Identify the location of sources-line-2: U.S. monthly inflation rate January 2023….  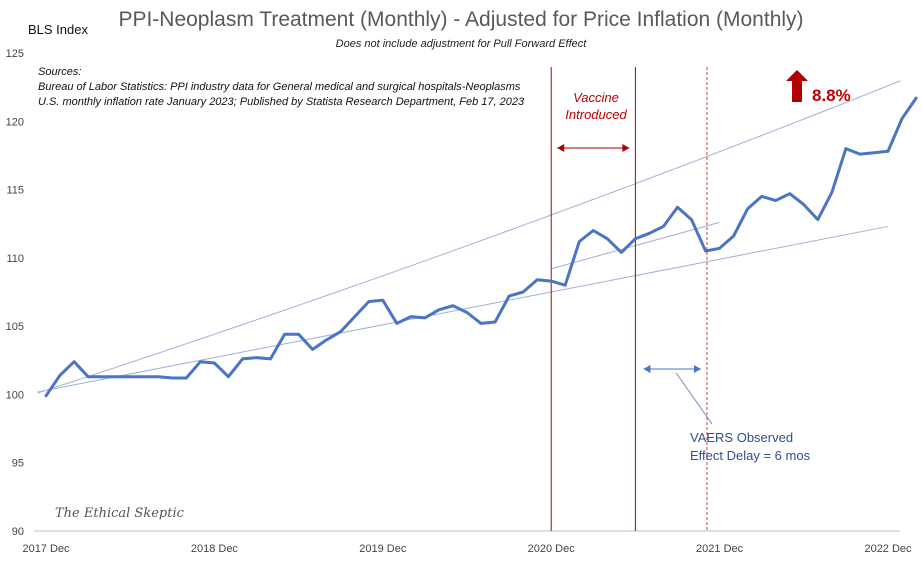
(281, 102).